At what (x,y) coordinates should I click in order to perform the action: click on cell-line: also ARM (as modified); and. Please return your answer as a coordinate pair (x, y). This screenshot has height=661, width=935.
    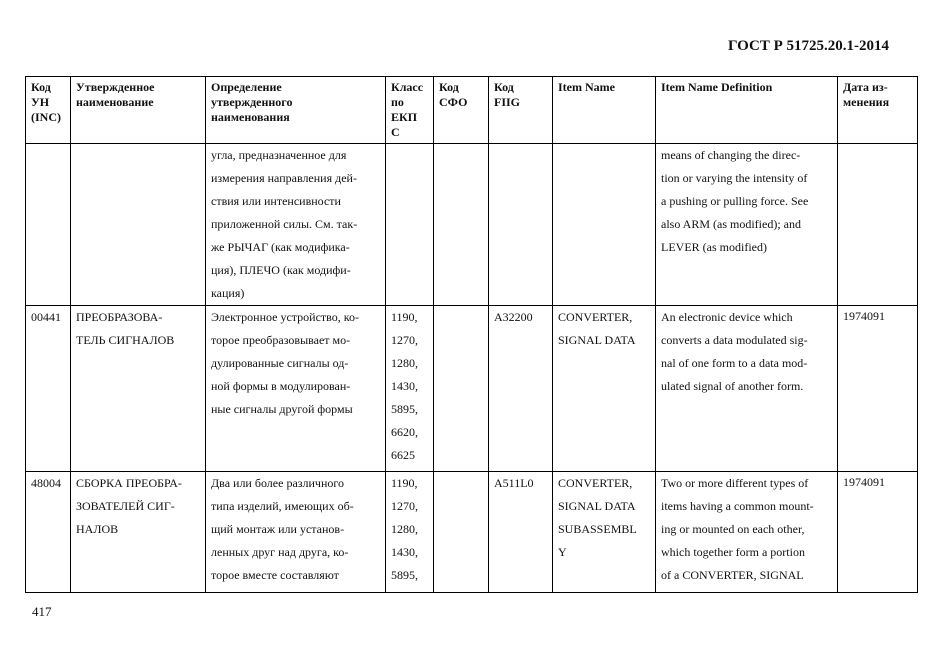
    Looking at the image, I should click on (731, 224).